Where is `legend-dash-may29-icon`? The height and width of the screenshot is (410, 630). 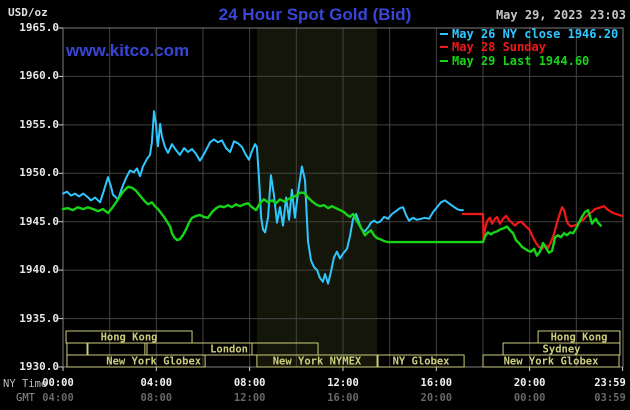
legend-dash-may29-icon is located at coordinates (444, 60).